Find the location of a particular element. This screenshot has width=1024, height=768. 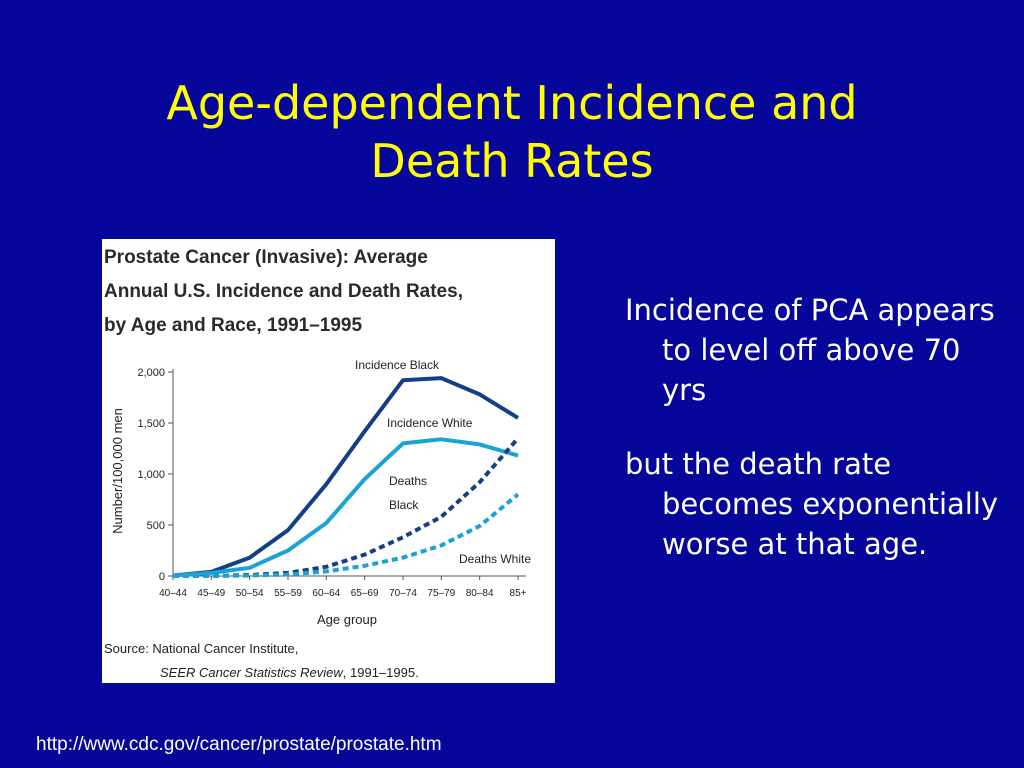

y-tick-label: 500 is located at coordinates (156, 526).